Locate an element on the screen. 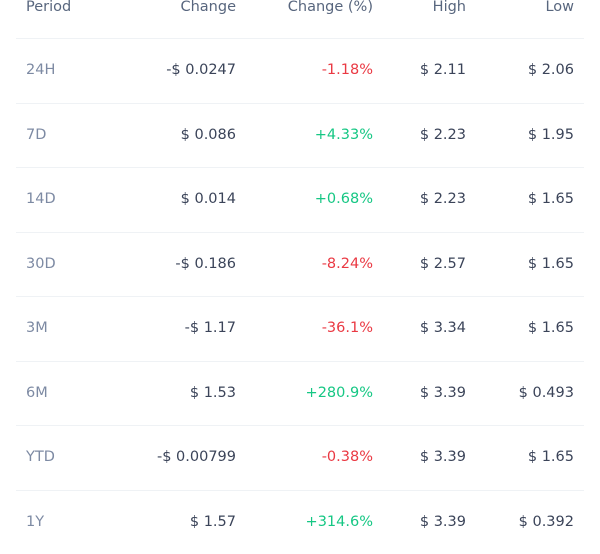 This screenshot has width=600, height=554. low-cell: $ 0.493 is located at coordinates (546, 393).